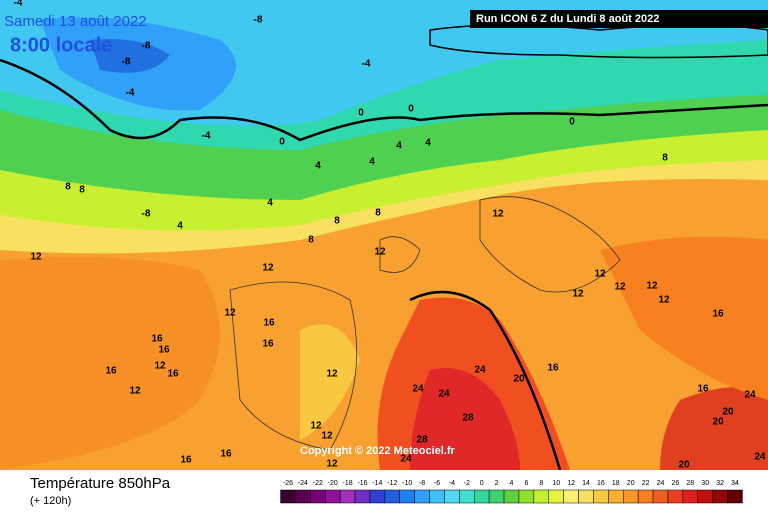 The width and height of the screenshot is (768, 512). What do you see at coordinates (61, 45) in the screenshot?
I see `forecast-time: 8:00 locale` at bounding box center [61, 45].